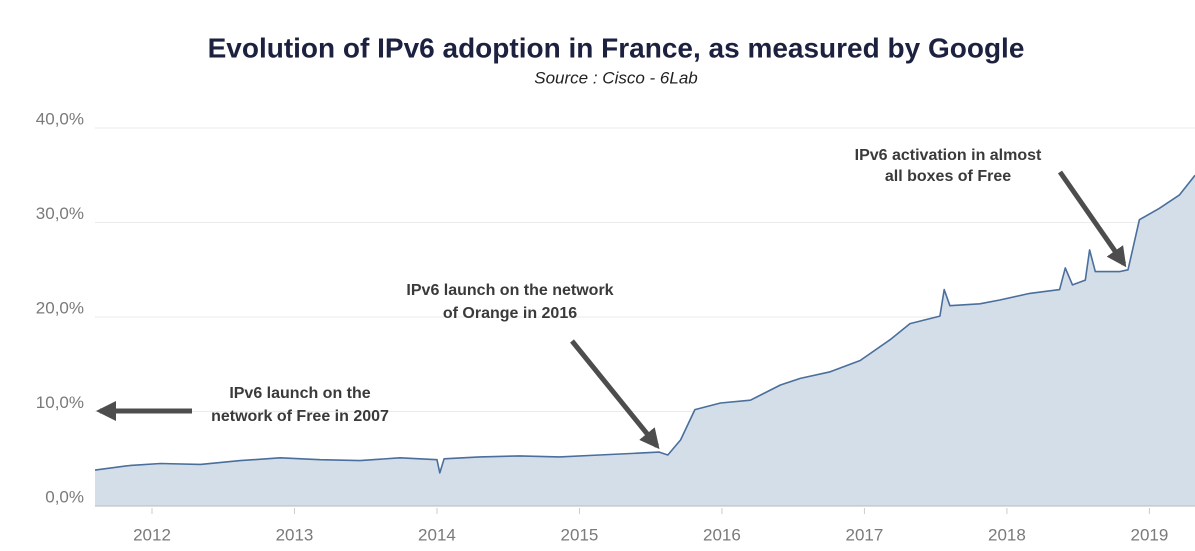 The width and height of the screenshot is (1195, 551). What do you see at coordinates (865, 534) in the screenshot?
I see `x-tick-label: 2017` at bounding box center [865, 534].